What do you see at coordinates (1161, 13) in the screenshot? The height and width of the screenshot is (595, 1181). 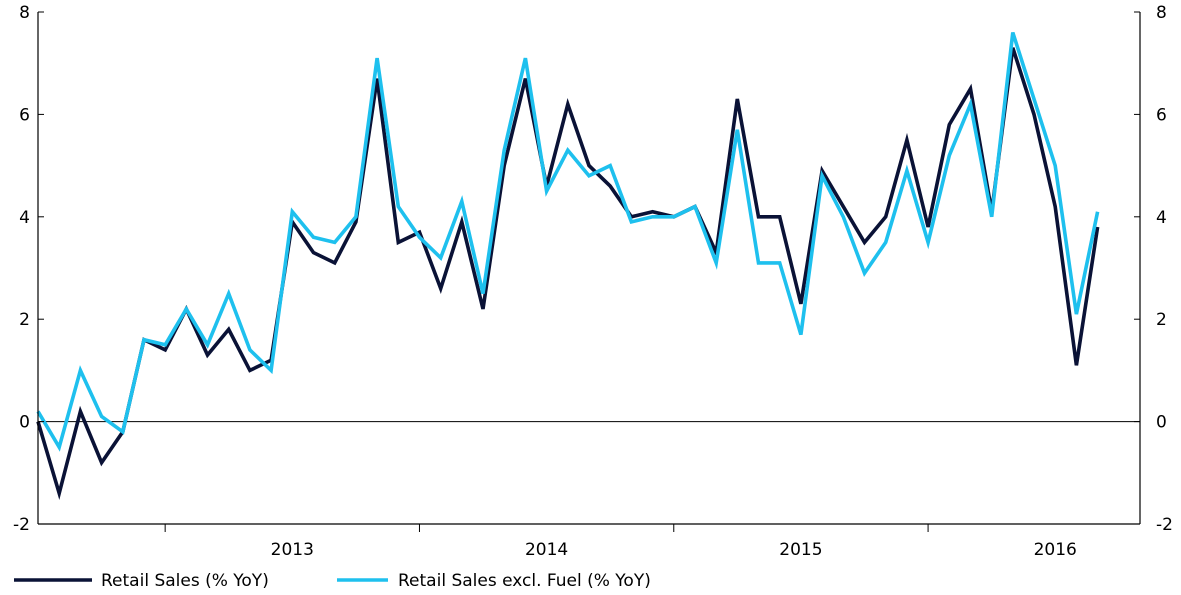 I see `y-tick-label-right: 8` at bounding box center [1161, 13].